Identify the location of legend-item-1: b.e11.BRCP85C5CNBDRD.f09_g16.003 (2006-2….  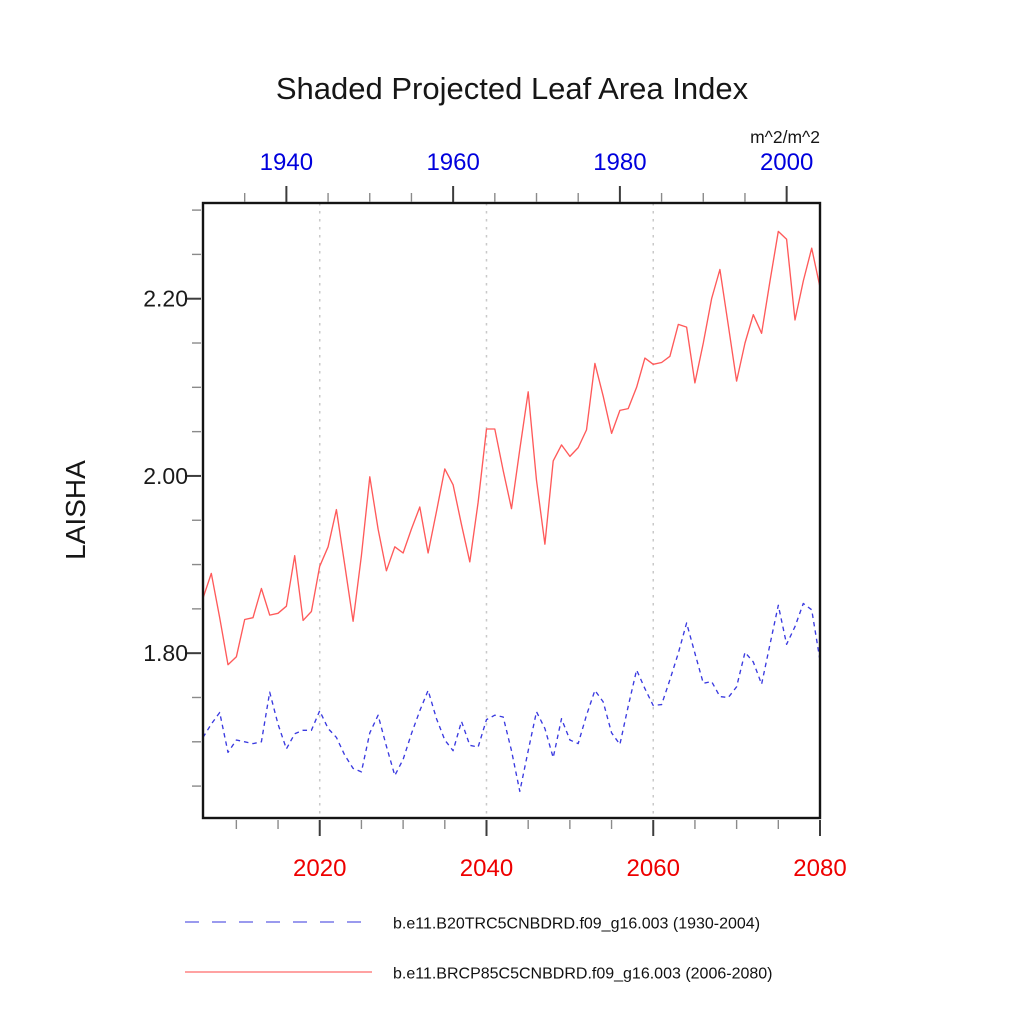
(478, 974).